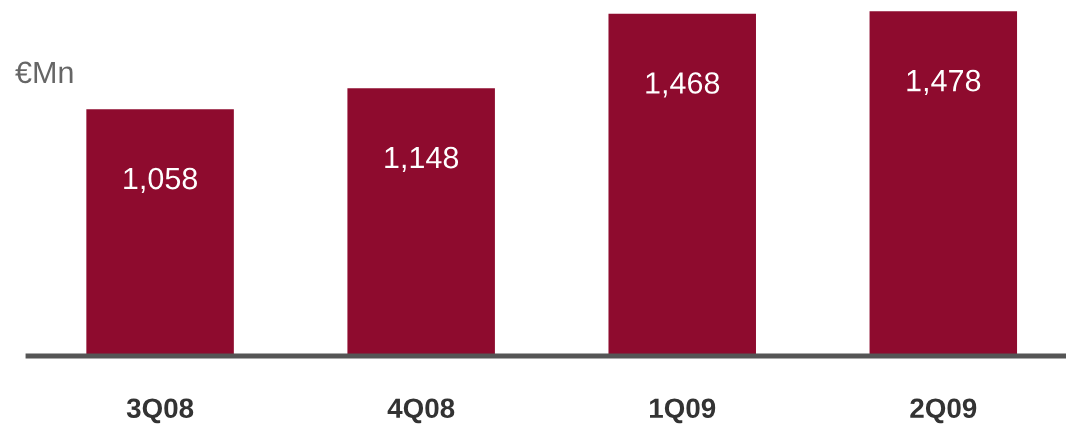 Image resolution: width=1066 pixels, height=444 pixels. What do you see at coordinates (160, 411) in the screenshot?
I see `x-tick-label: 3Q08` at bounding box center [160, 411].